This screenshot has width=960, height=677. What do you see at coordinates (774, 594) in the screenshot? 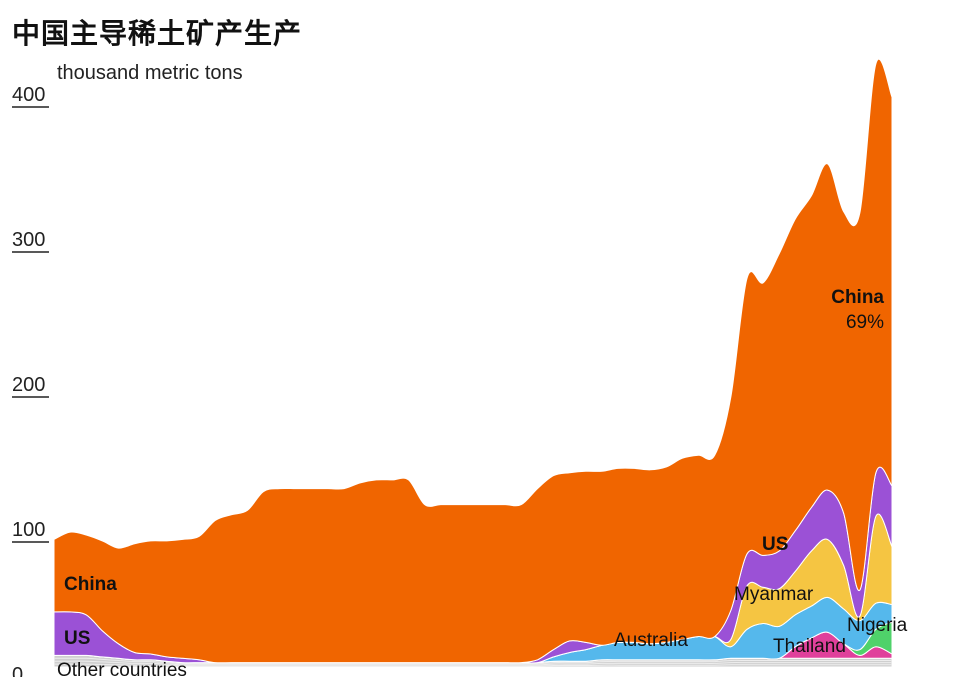
I see `series-label-myanmar: Myanmar` at bounding box center [774, 594].